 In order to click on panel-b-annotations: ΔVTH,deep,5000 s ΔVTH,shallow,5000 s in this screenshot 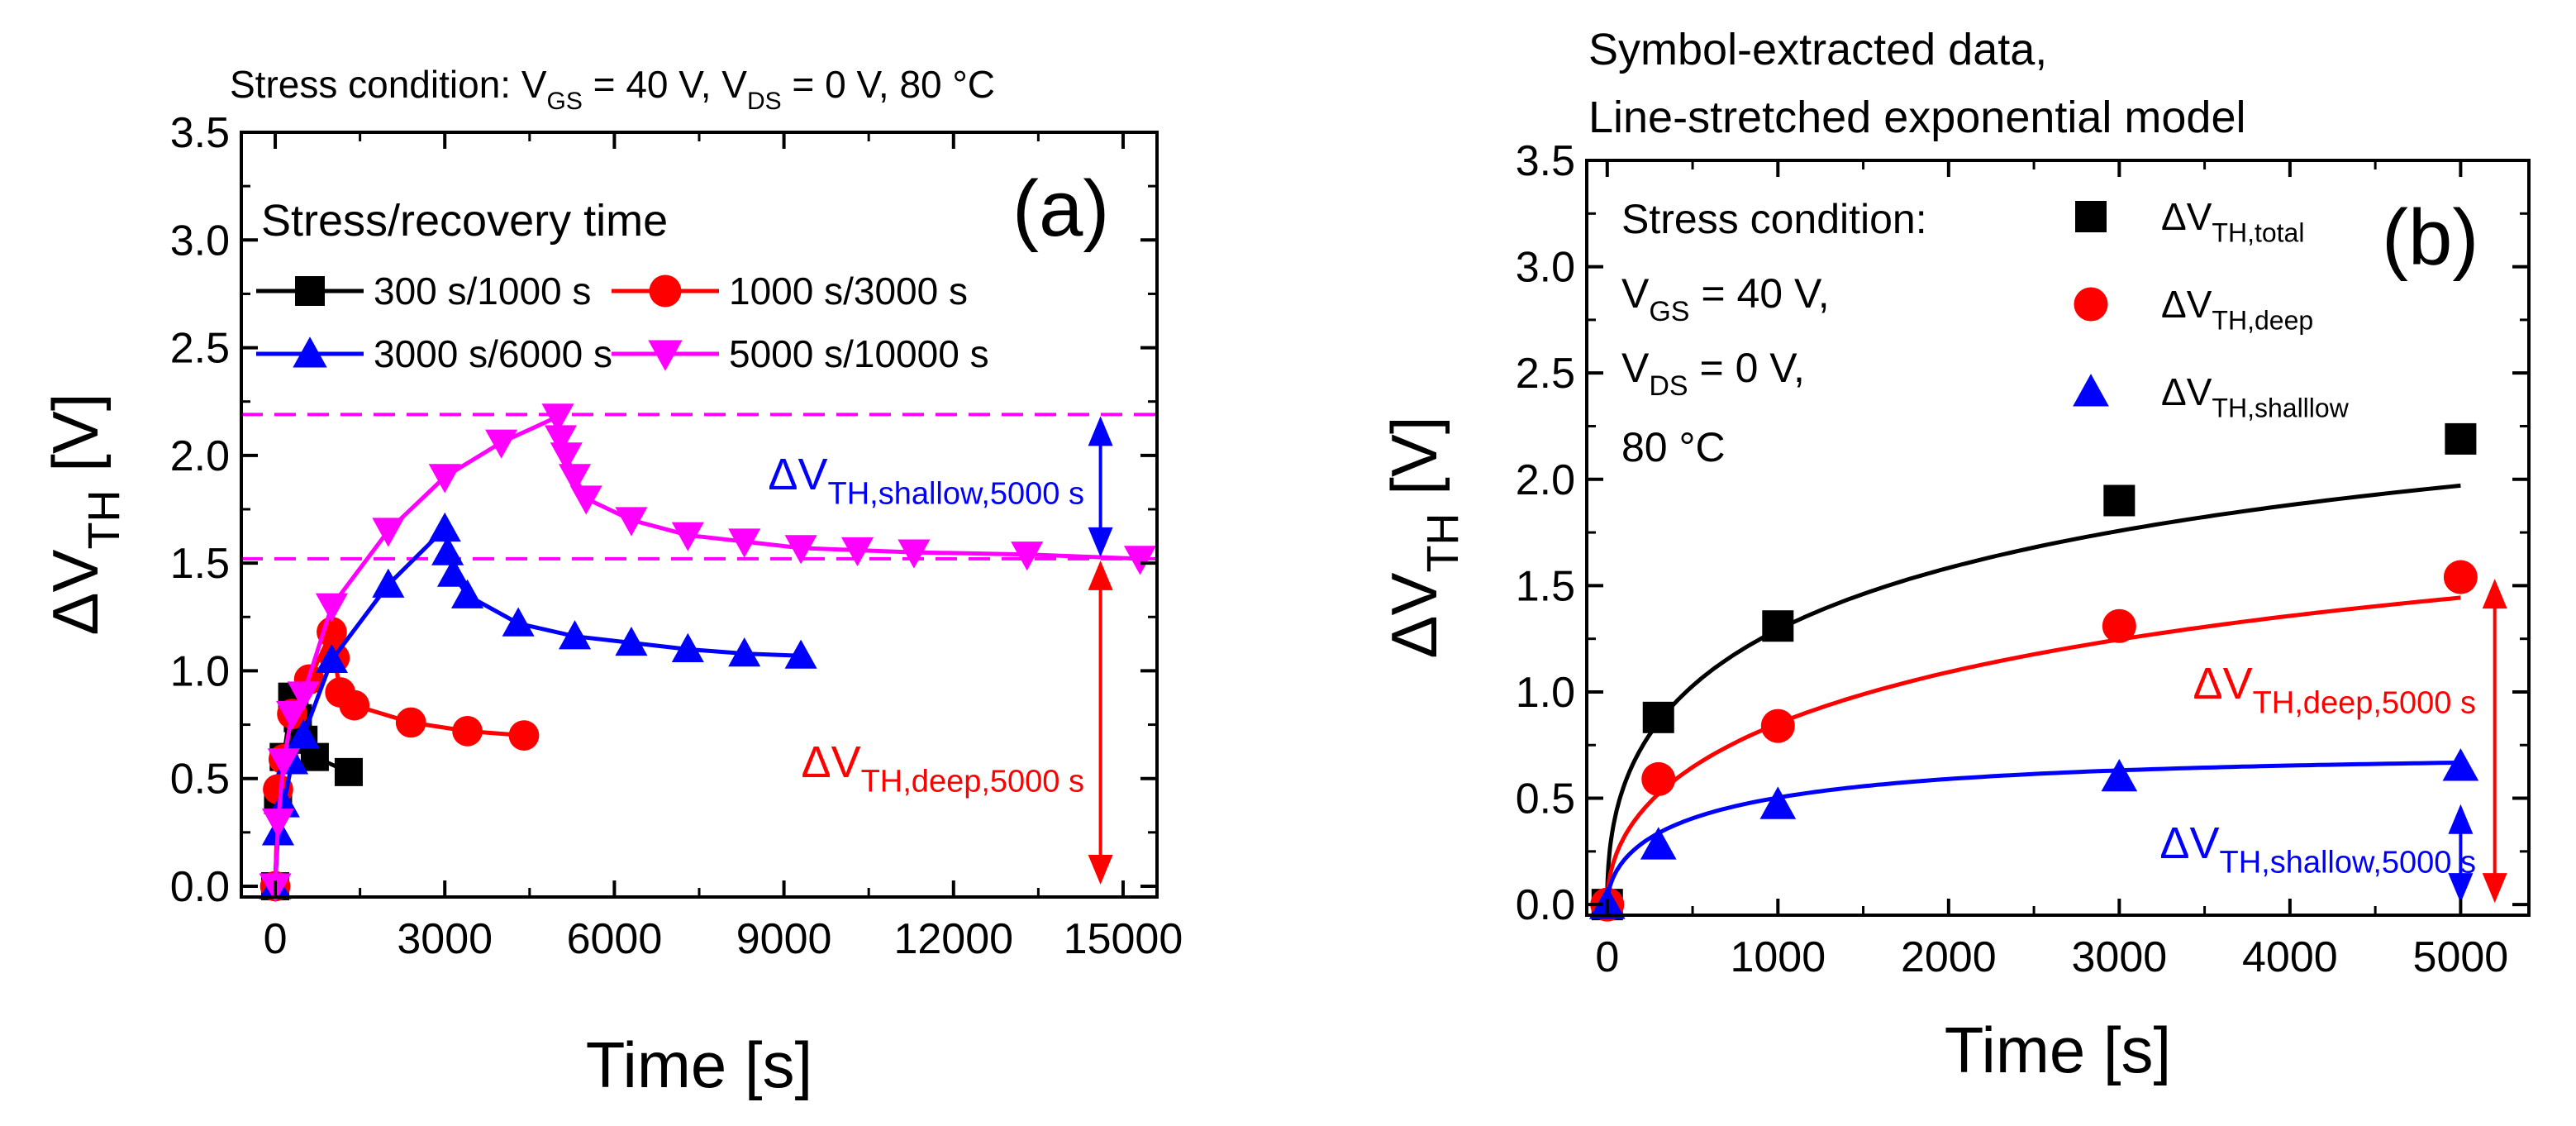, I will do `click(2333, 741)`.